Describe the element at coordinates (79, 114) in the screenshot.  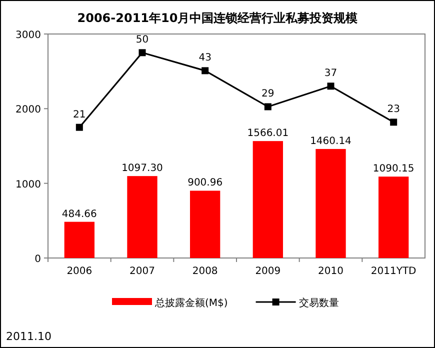
I see `data-label: 21` at that location.